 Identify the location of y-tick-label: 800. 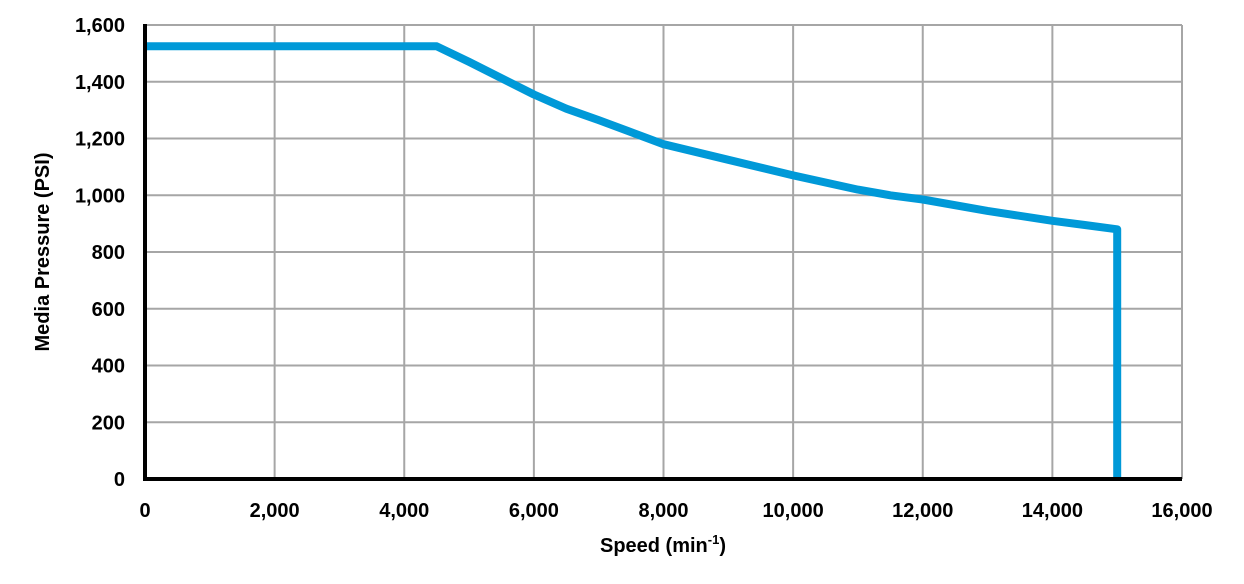
(108, 253).